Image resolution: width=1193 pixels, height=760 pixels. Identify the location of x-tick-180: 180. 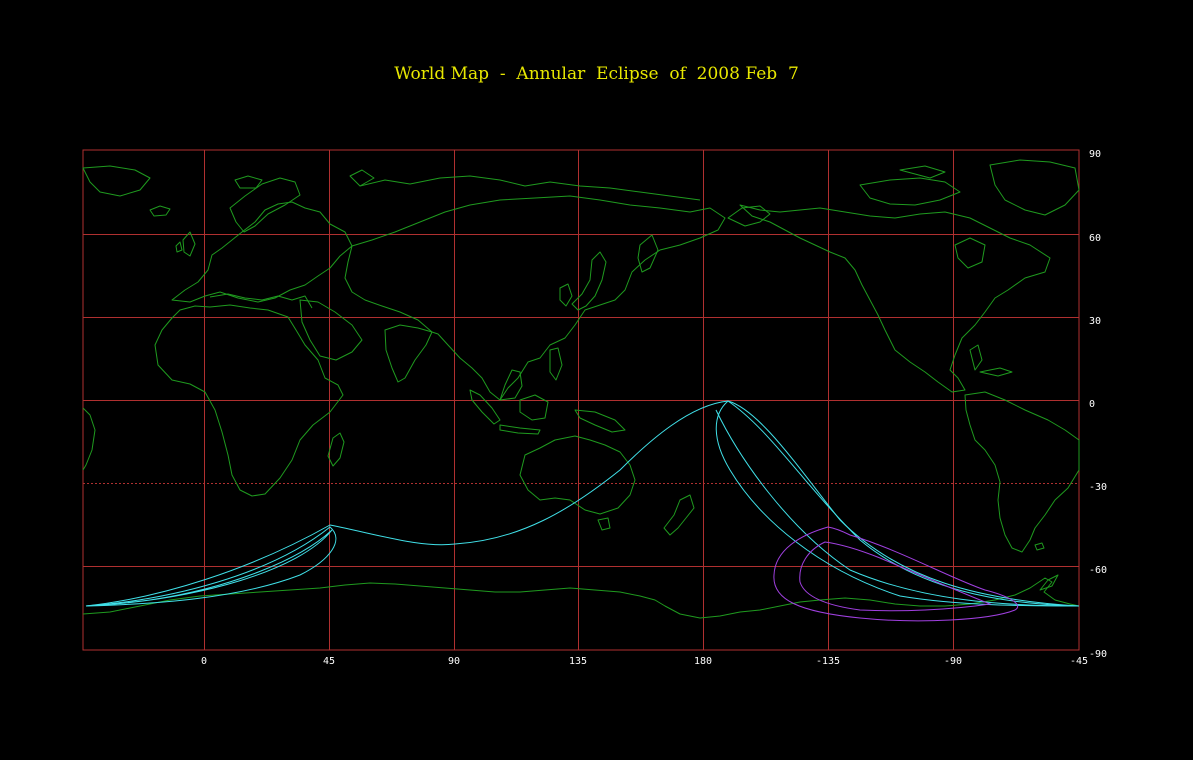
(703, 661).